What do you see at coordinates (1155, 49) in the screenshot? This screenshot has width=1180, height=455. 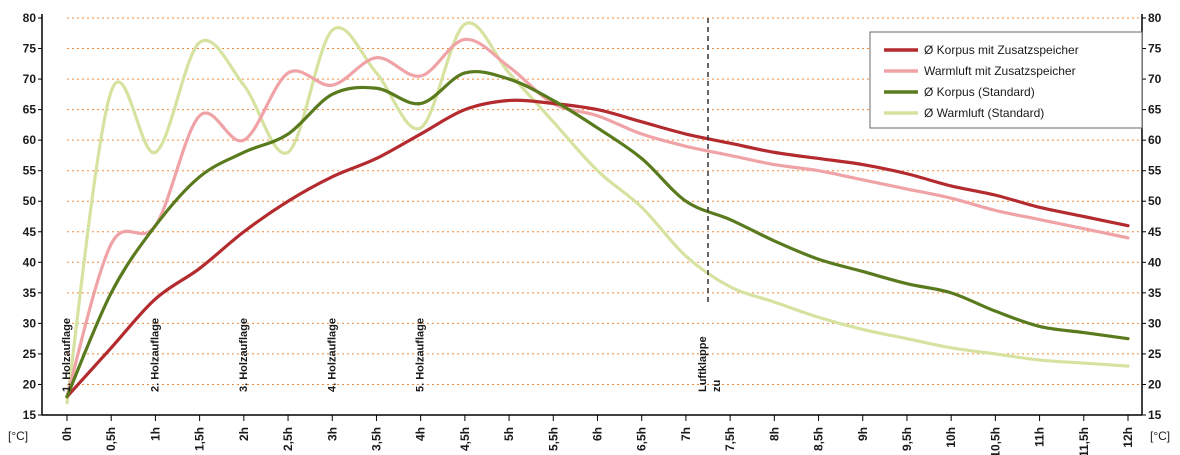 I see `y-tick-label-right: 75` at bounding box center [1155, 49].